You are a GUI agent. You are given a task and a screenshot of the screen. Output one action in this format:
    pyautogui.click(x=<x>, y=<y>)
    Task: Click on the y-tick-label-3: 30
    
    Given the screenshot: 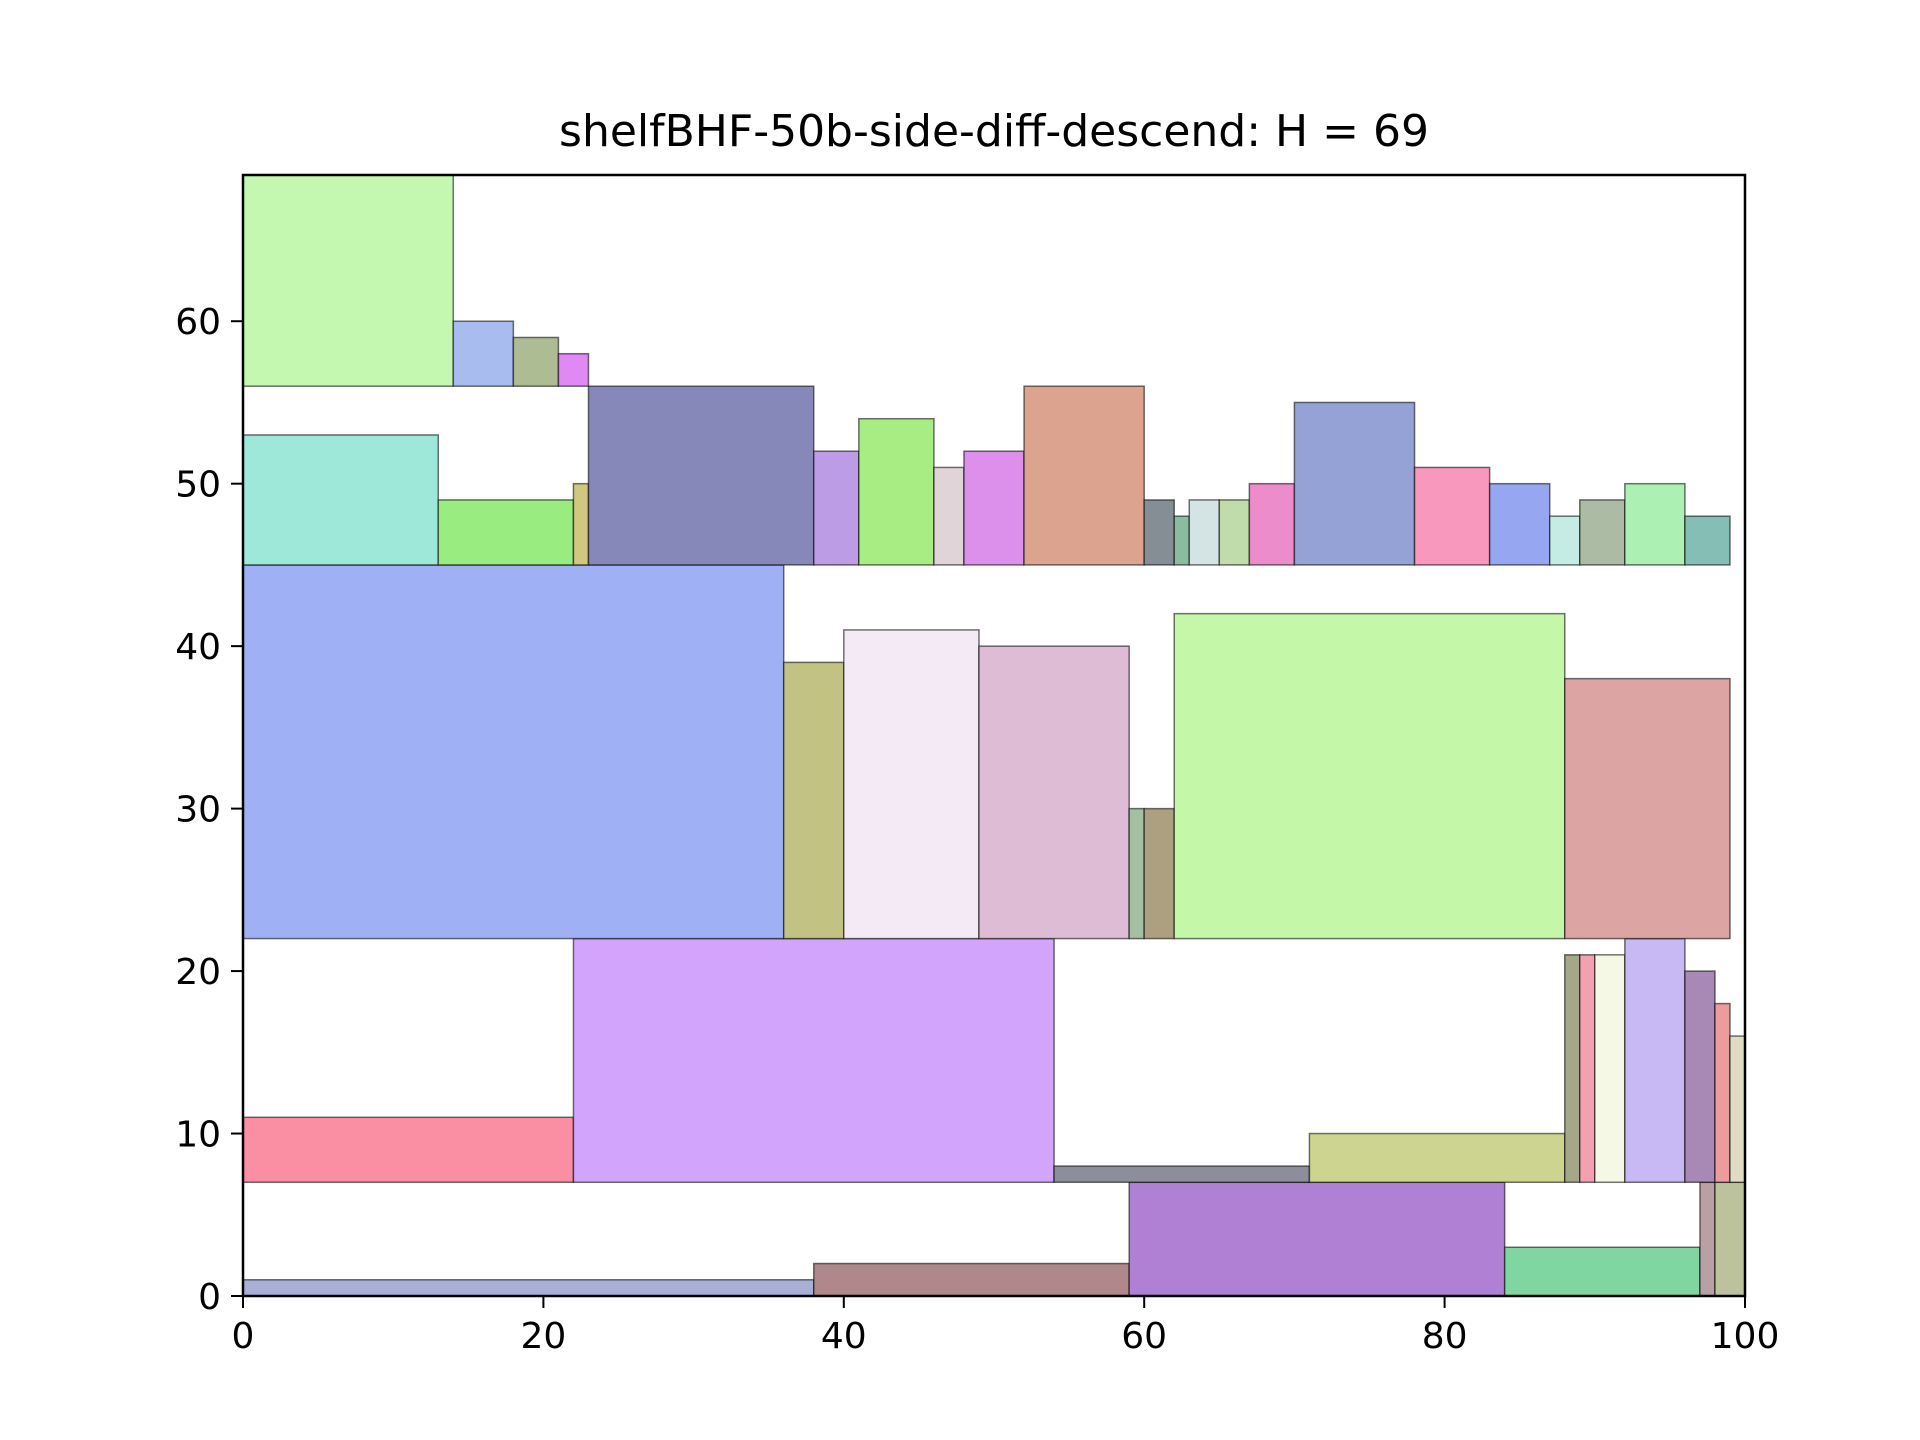 What is the action you would take?
    pyautogui.click(x=198, y=810)
    